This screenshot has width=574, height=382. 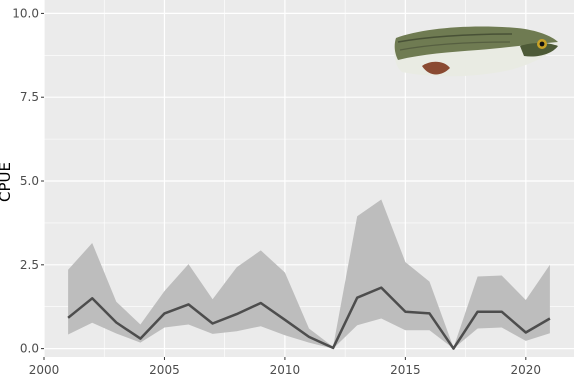 I want to click on y-tick-label: 2.5, so click(x=29, y=265).